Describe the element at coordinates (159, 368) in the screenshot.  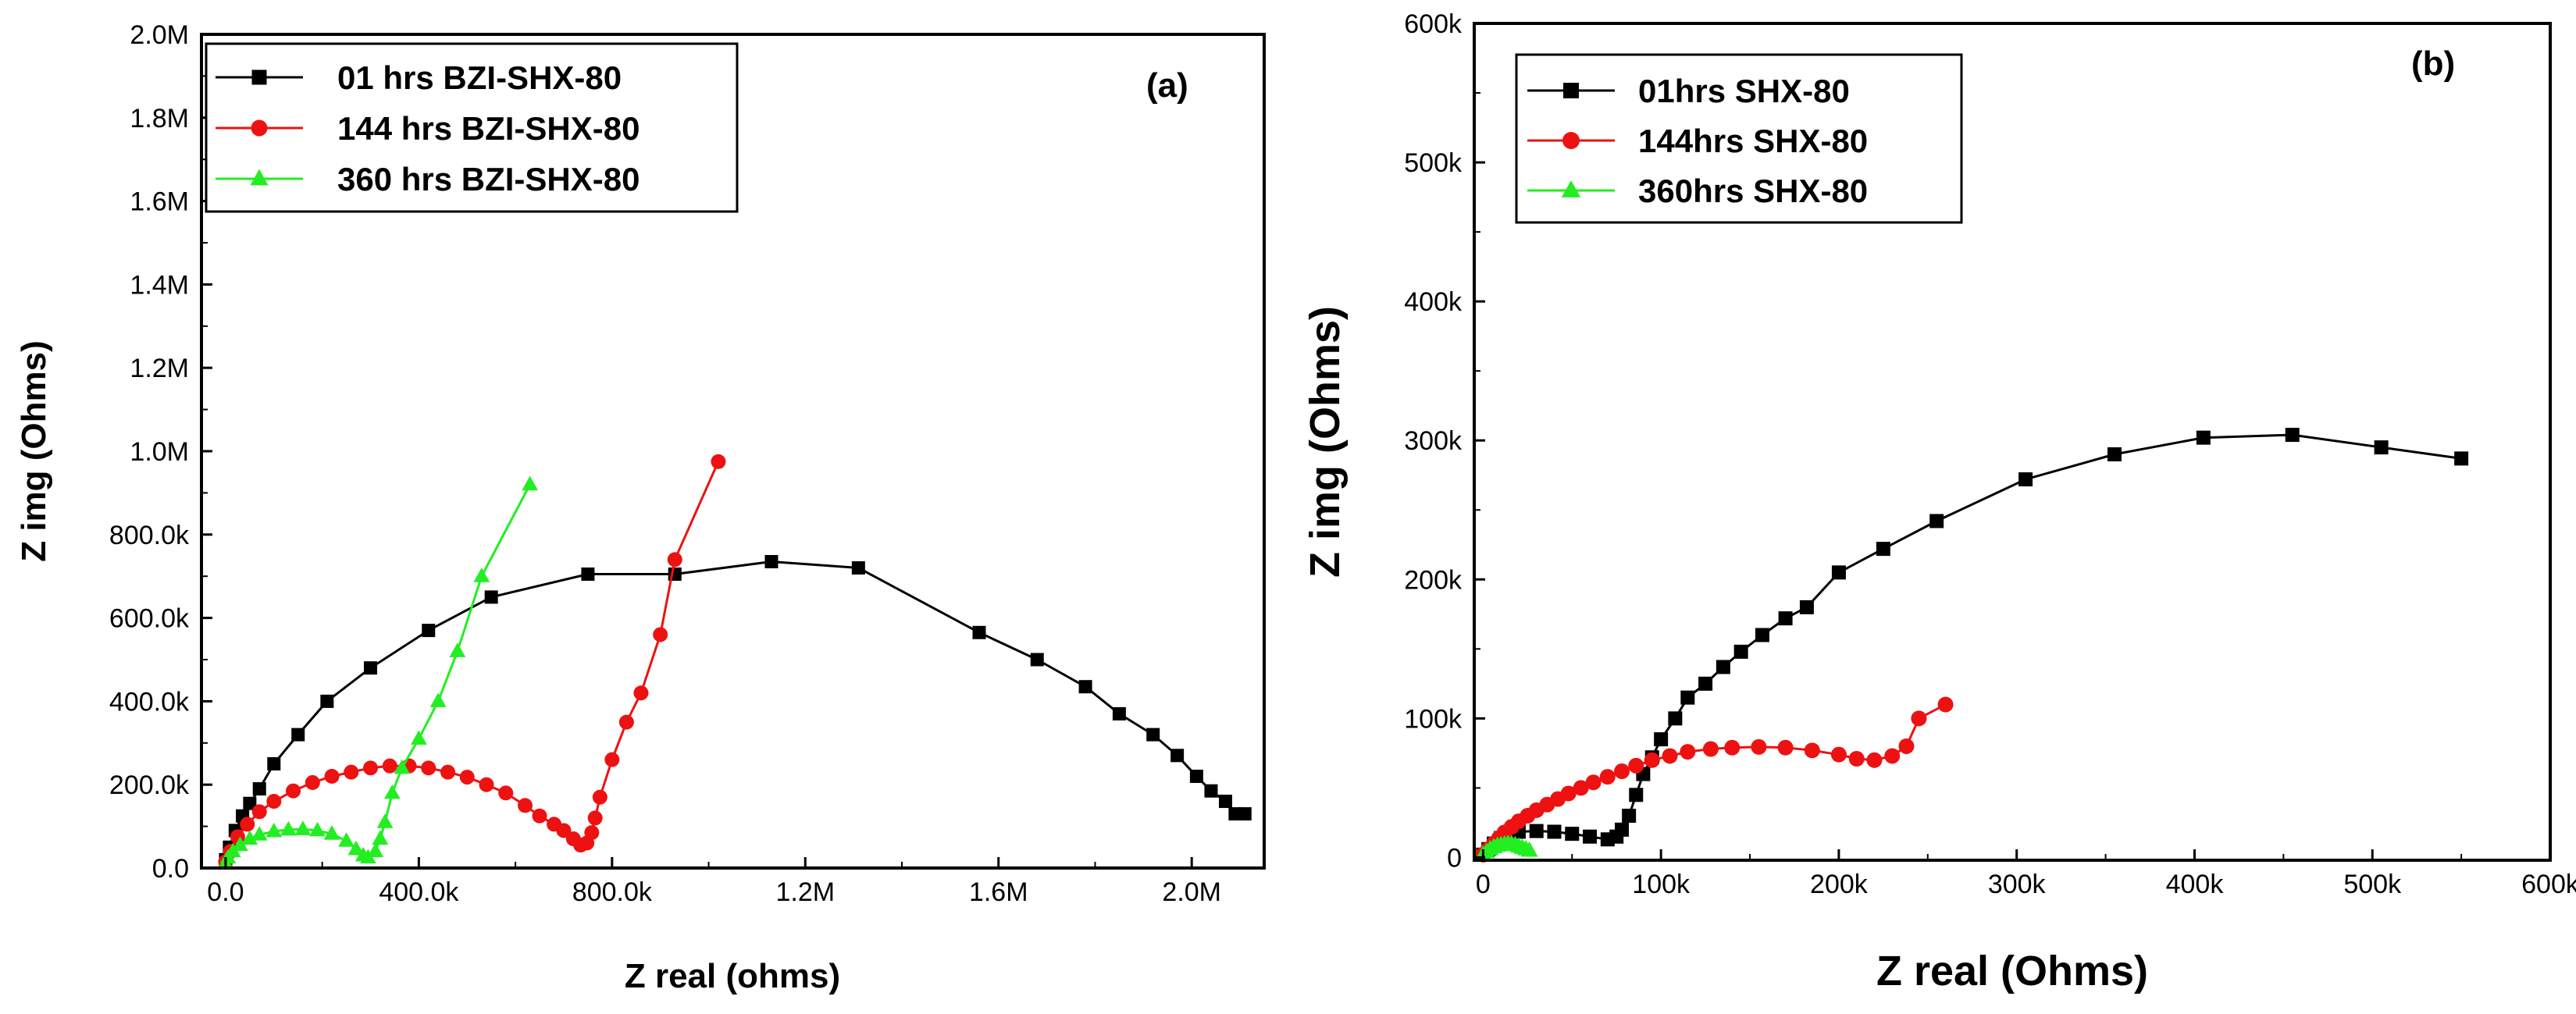
I see `y-tick-label-a-6: 1.2M` at that location.